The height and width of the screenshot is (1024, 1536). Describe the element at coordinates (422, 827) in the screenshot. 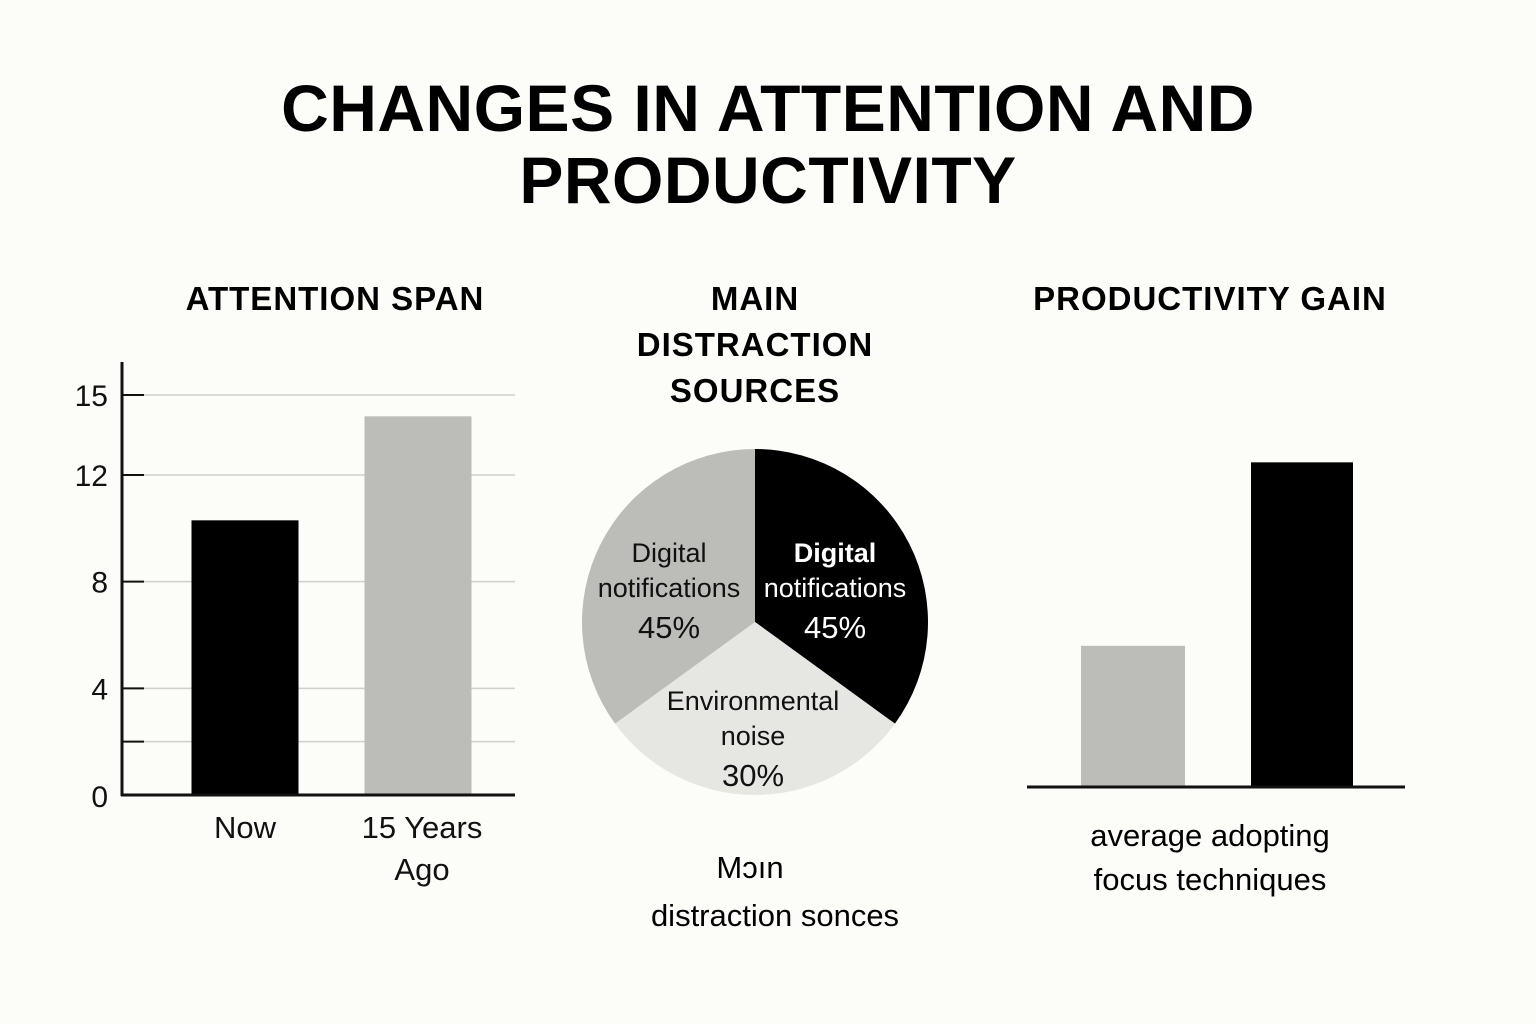

I see `x-category-label: 15 Years` at that location.